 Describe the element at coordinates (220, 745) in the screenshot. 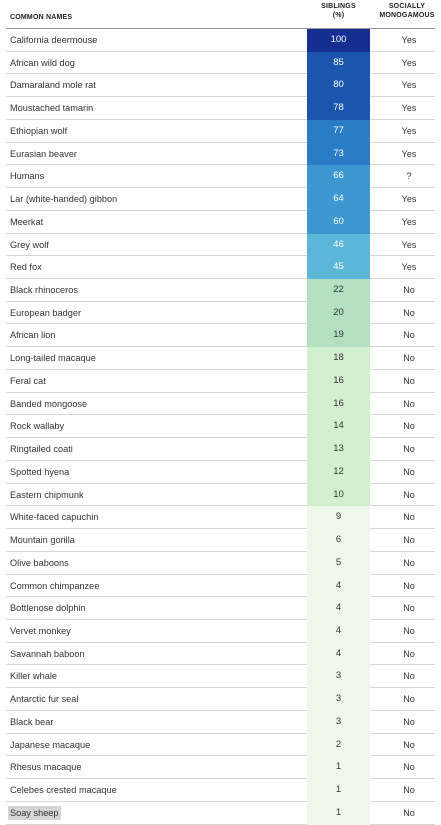

I see `table-row: Japanese macaque 2 No` at that location.